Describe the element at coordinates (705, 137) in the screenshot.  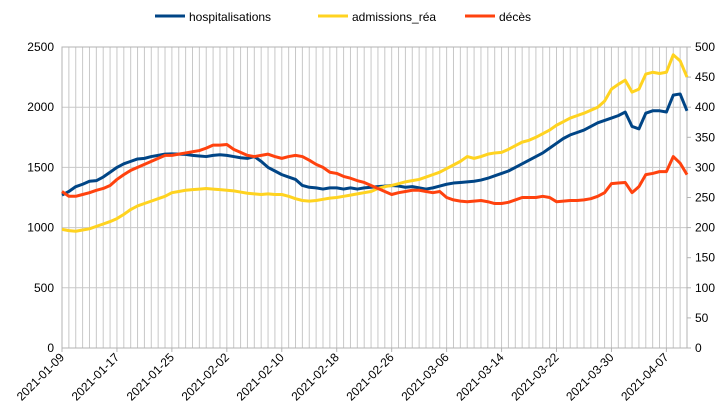
I see `y2-tick-label: 350` at that location.